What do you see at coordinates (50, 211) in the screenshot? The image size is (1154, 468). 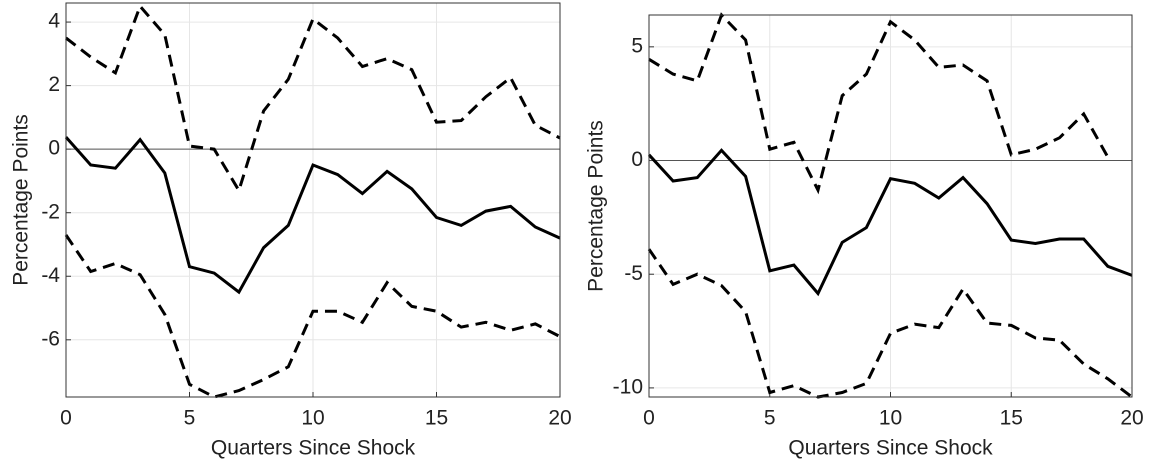 I see `y-tick-label: -2` at bounding box center [50, 211].